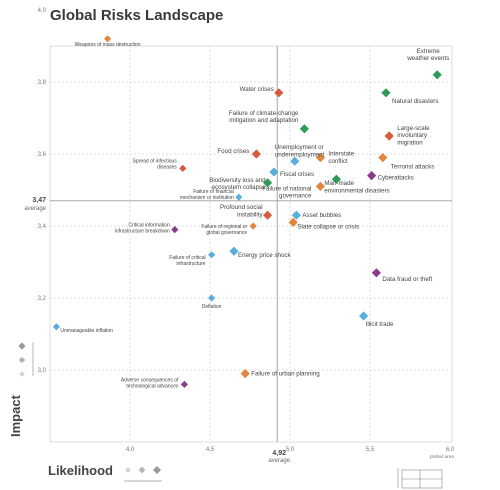 This screenshot has height=490, width=500. What do you see at coordinates (442, 456) in the screenshot?
I see `mini-plot-label: plotted area` at bounding box center [442, 456].